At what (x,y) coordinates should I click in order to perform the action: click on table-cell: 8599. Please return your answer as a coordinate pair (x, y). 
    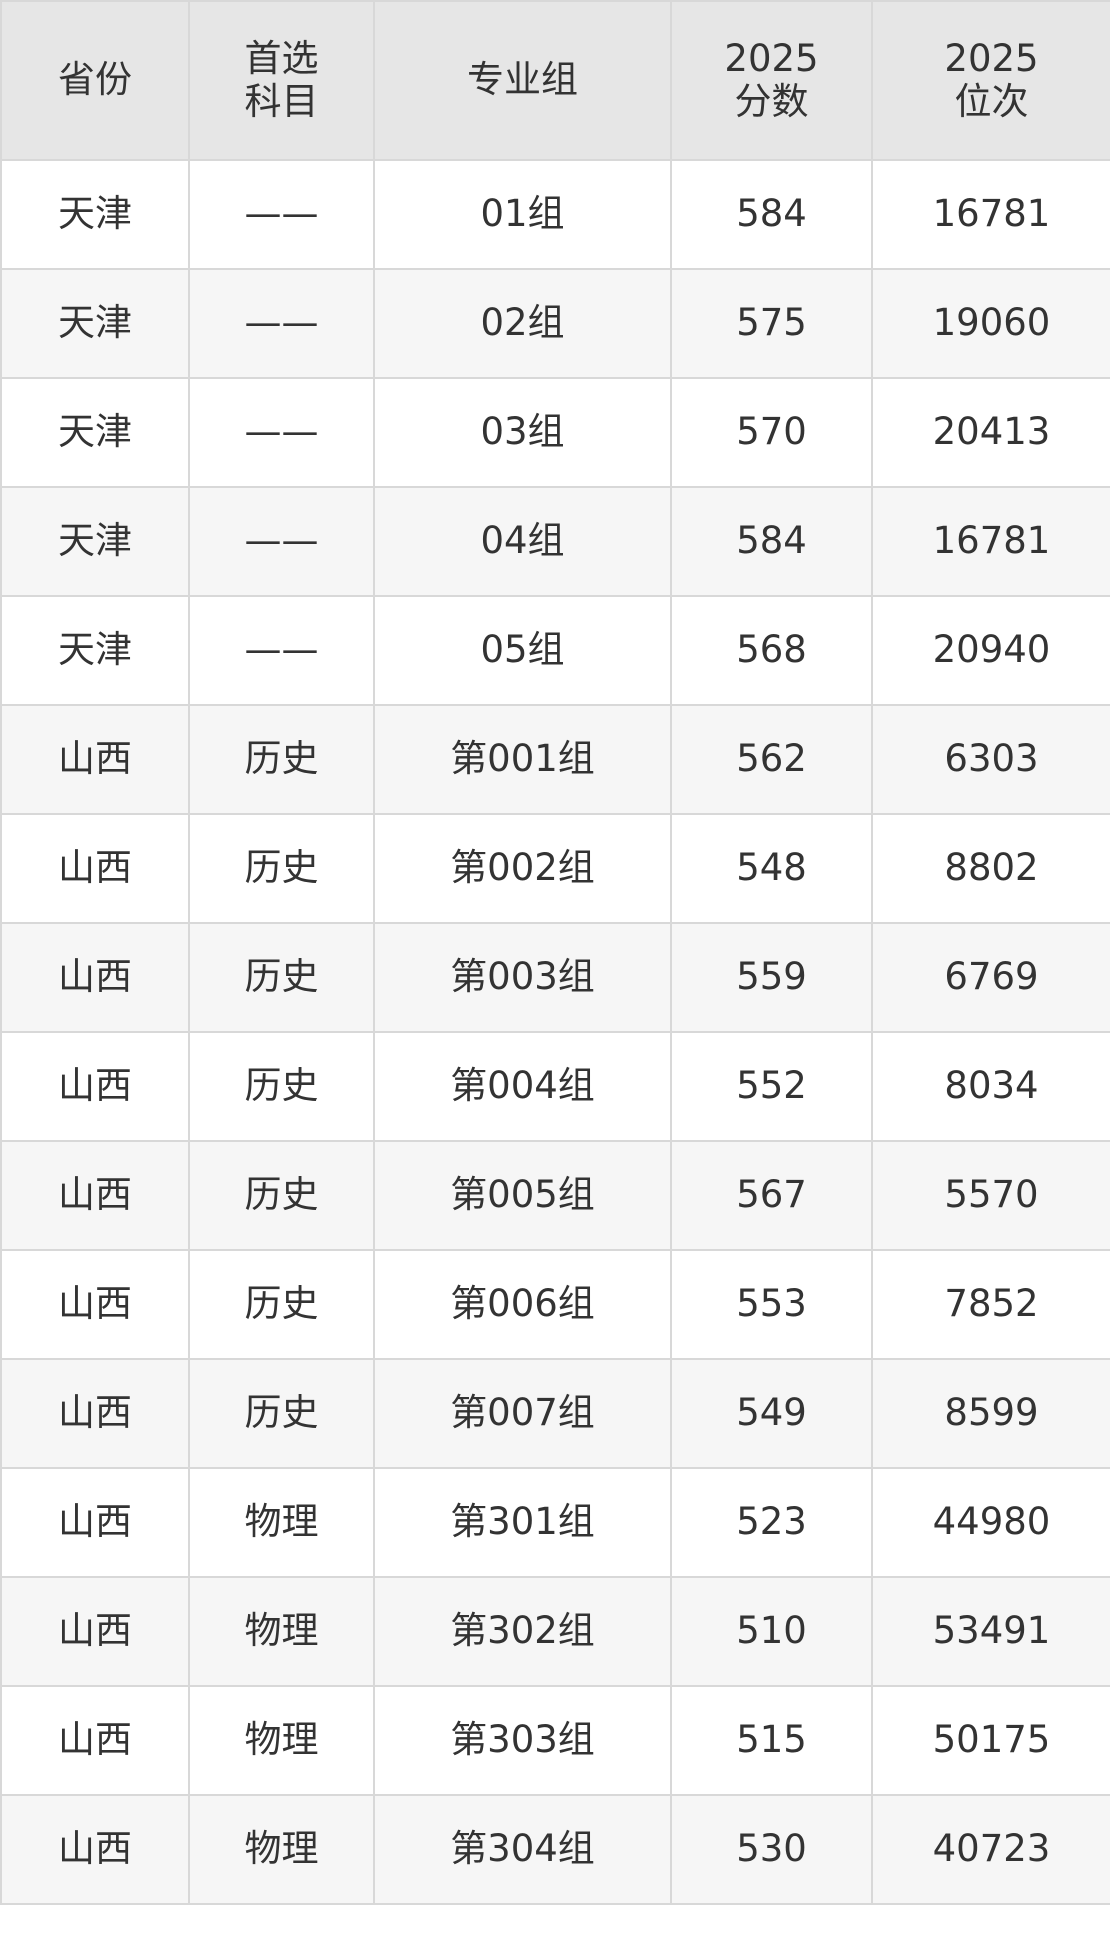
    Looking at the image, I should click on (990, 1413).